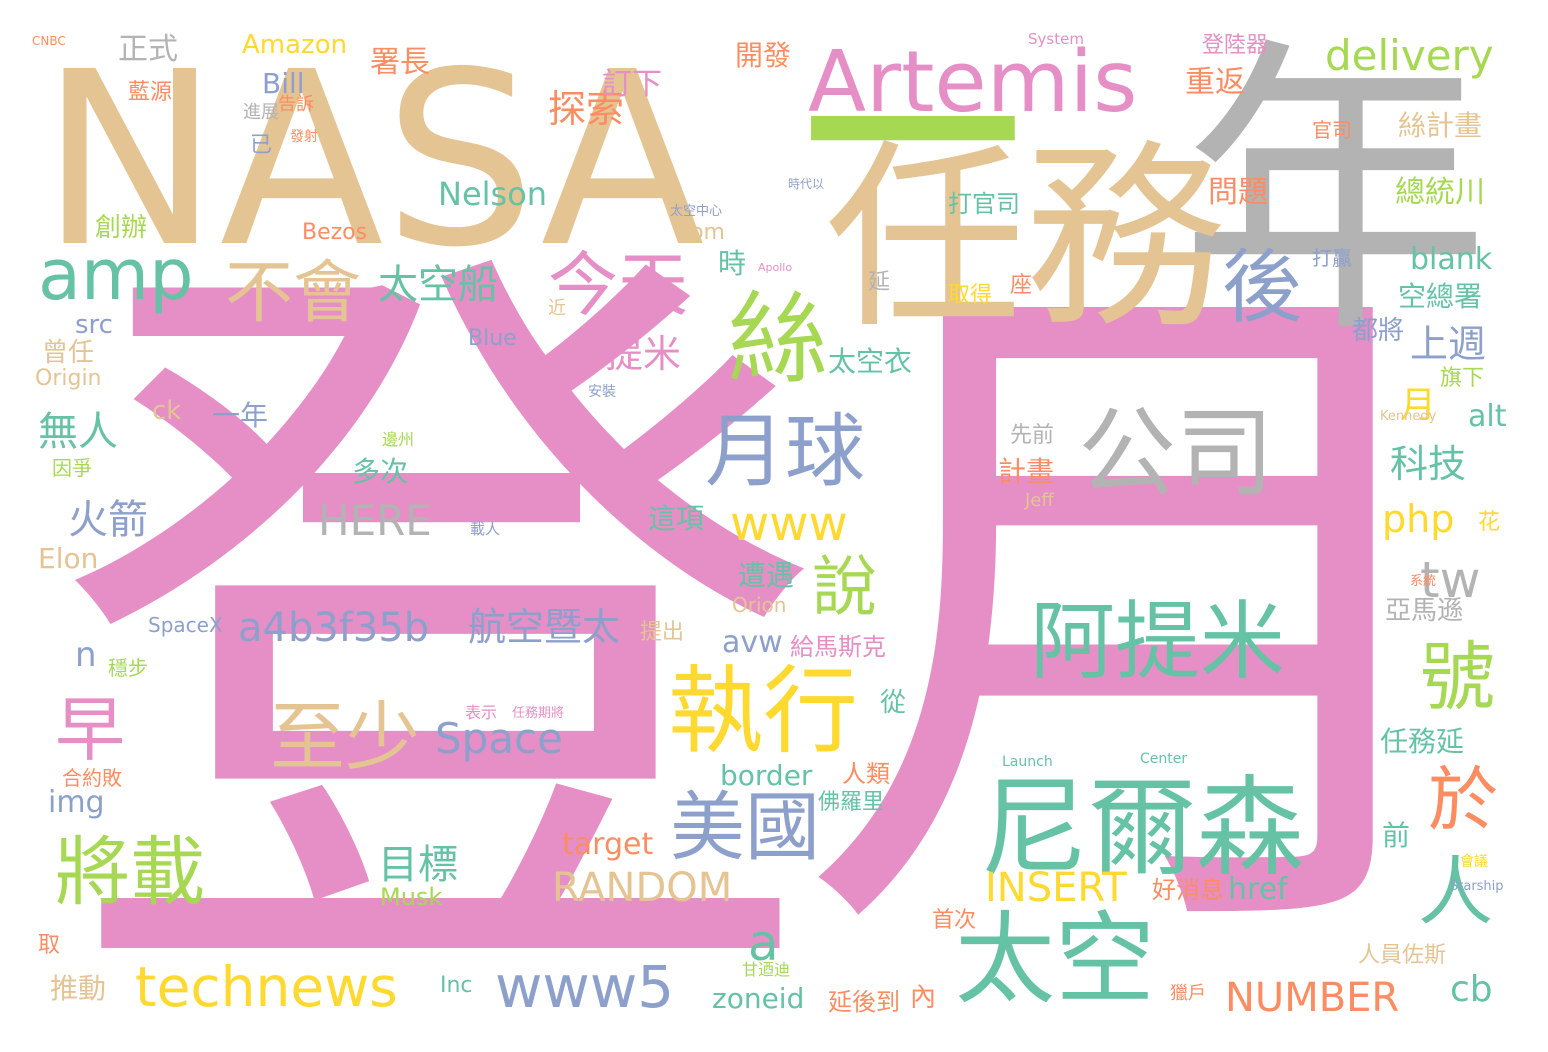 The image size is (1548, 1052). I want to click on cloud-word: 時, so click(732, 263).